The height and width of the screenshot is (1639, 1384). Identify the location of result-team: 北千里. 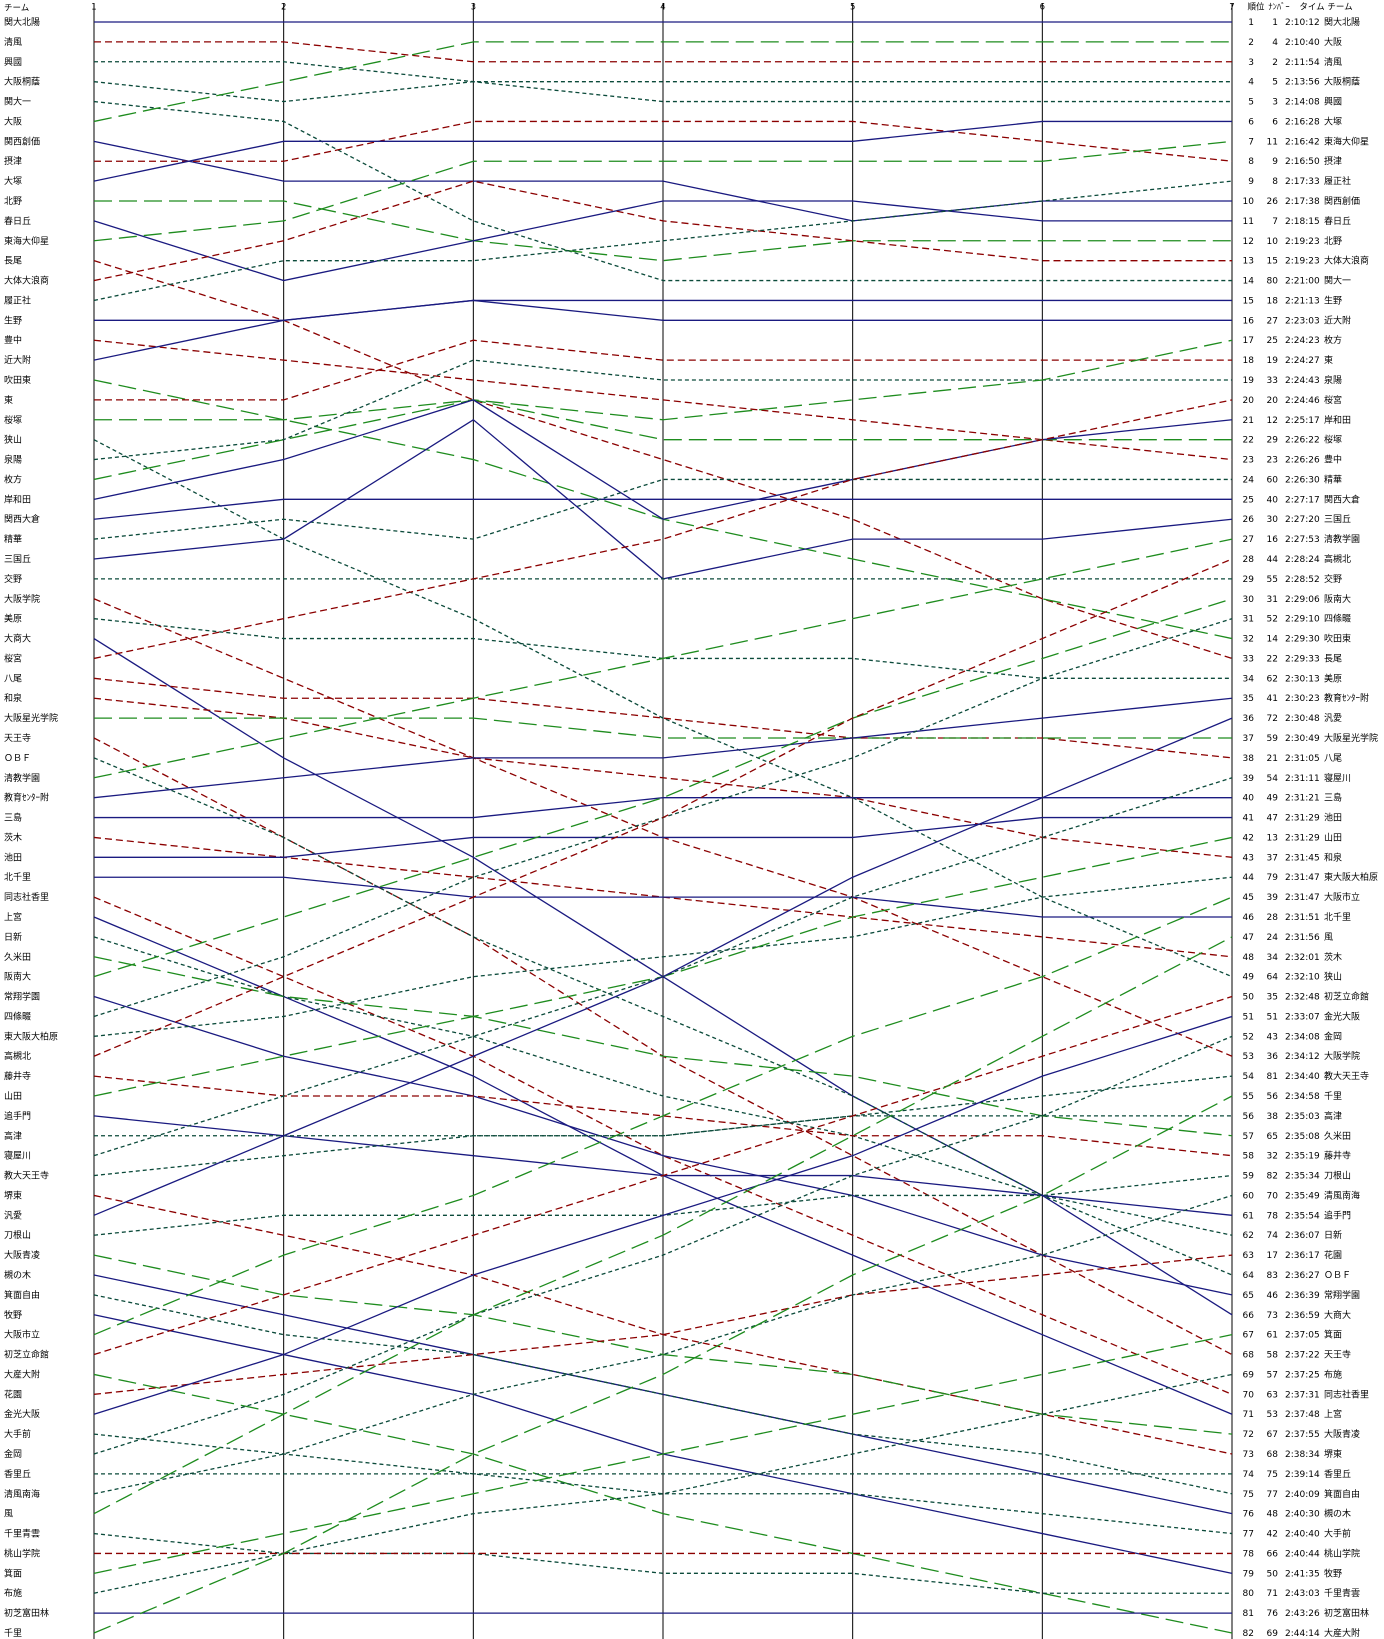
(1337, 917).